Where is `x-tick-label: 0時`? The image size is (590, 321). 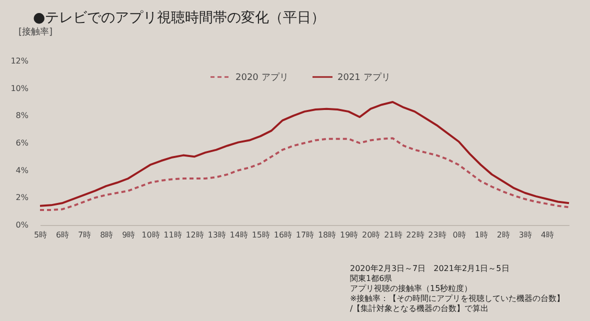
x-tick-label: 0時 is located at coordinates (459, 235).